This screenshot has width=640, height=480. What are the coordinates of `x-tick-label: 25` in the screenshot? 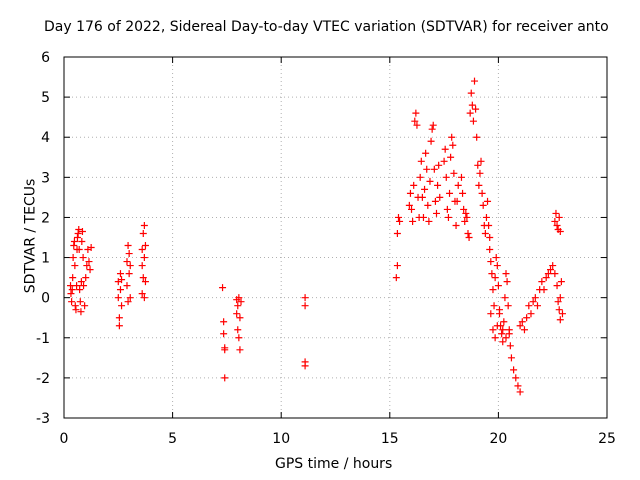 It's located at (607, 439).